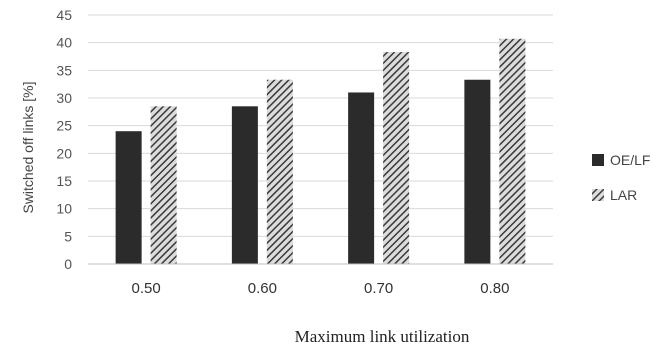 The height and width of the screenshot is (353, 670). Describe the element at coordinates (262, 288) in the screenshot. I see `x-tick-label: 0.60` at that location.